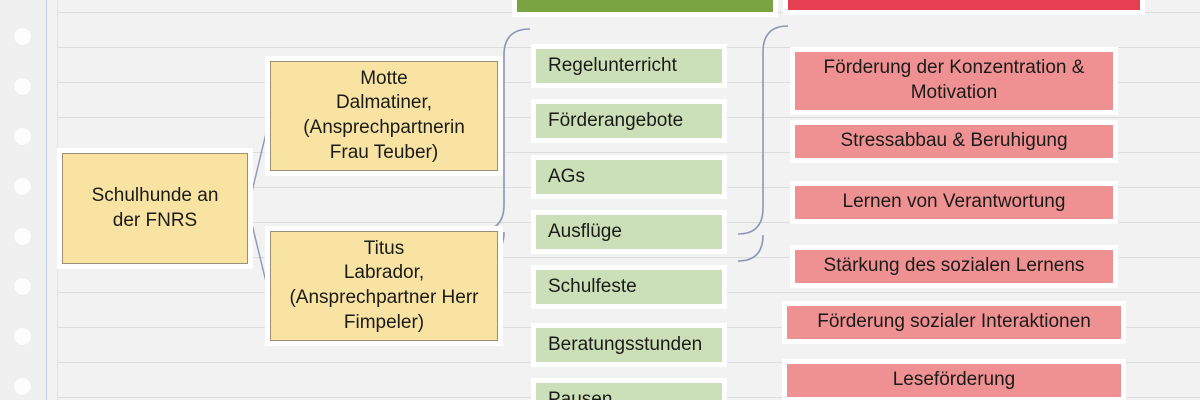  I want to click on margin-rule-line, so click(46, 200).